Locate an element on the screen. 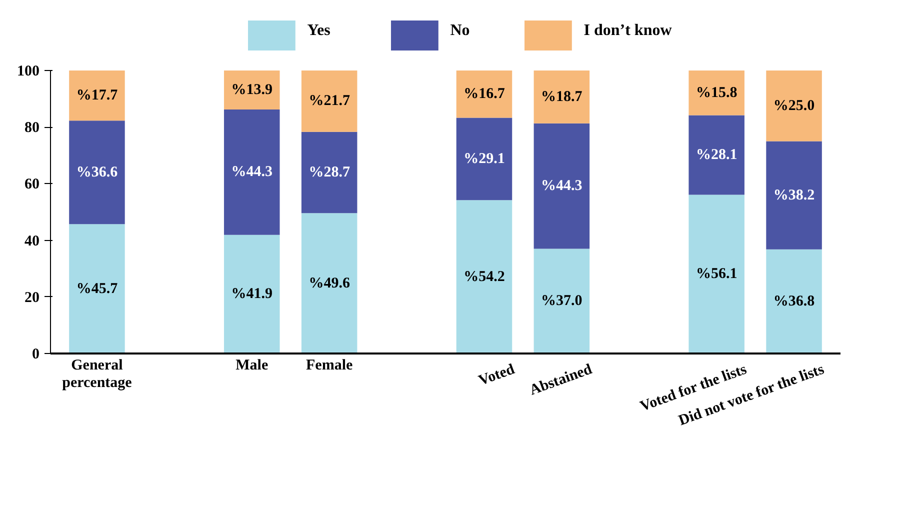  y-tick-label: 0 is located at coordinates (36, 354).